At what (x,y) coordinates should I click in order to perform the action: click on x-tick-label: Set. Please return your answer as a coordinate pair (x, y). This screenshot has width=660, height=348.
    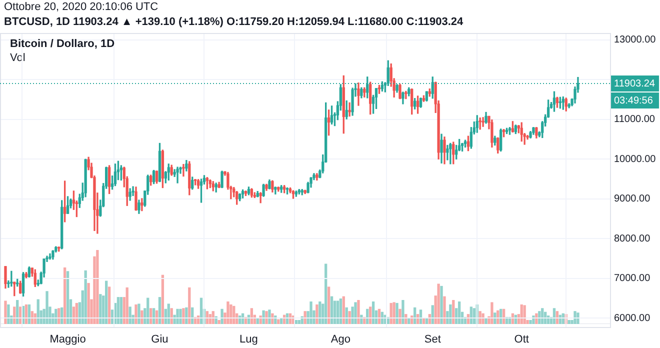
    Looking at the image, I should click on (432, 340).